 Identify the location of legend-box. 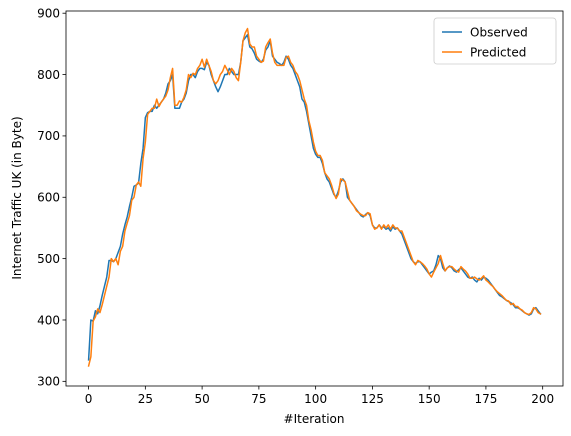
(495, 41).